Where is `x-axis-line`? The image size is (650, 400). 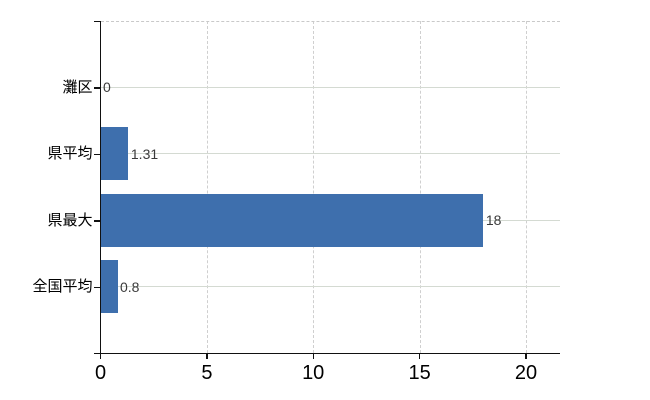
x-axis-line is located at coordinates (329, 354).